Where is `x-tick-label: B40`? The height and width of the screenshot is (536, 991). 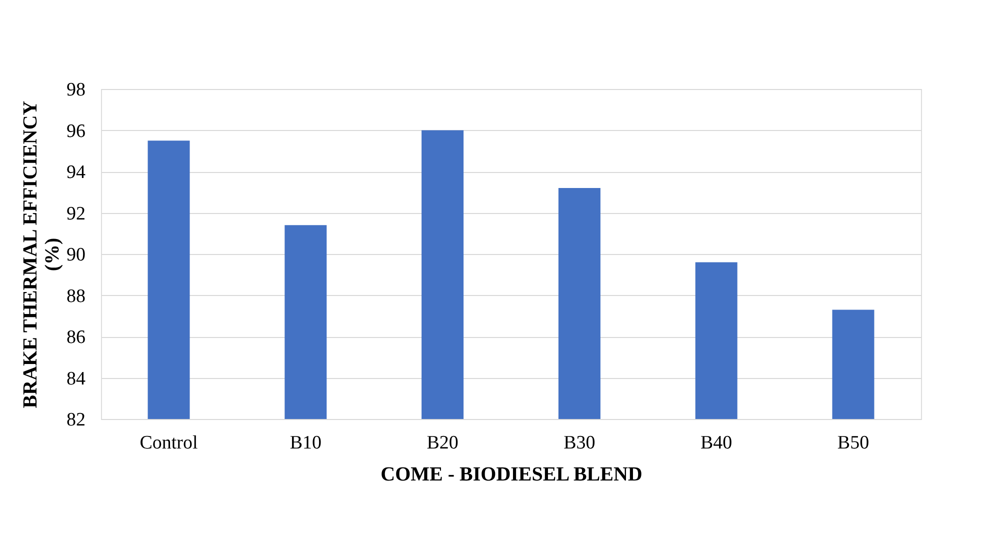 x-tick-label: B40 is located at coordinates (716, 443).